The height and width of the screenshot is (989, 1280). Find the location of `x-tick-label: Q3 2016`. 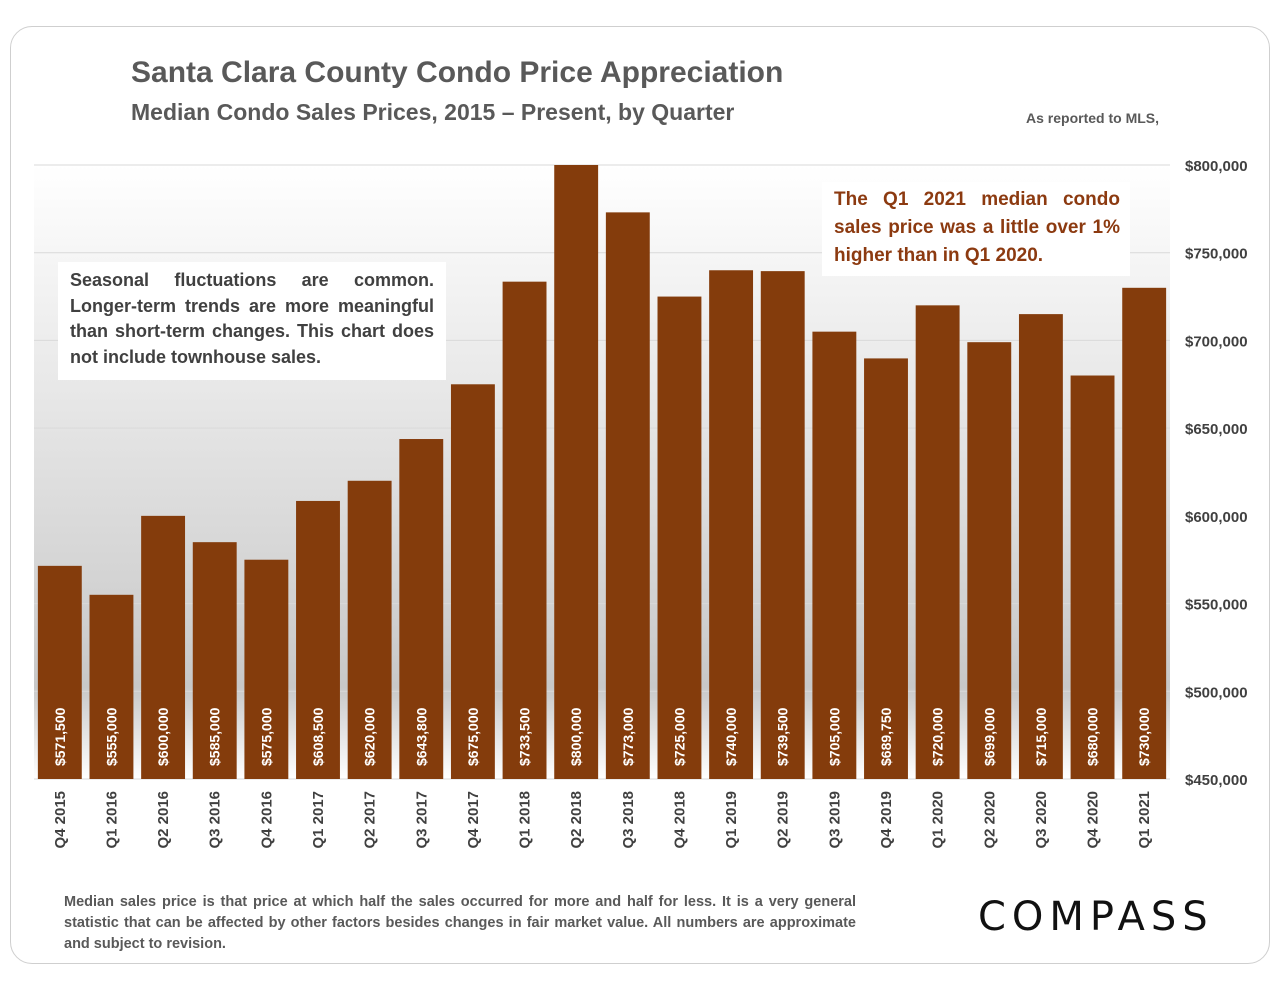

x-tick-label: Q3 2016 is located at coordinates (215, 820).